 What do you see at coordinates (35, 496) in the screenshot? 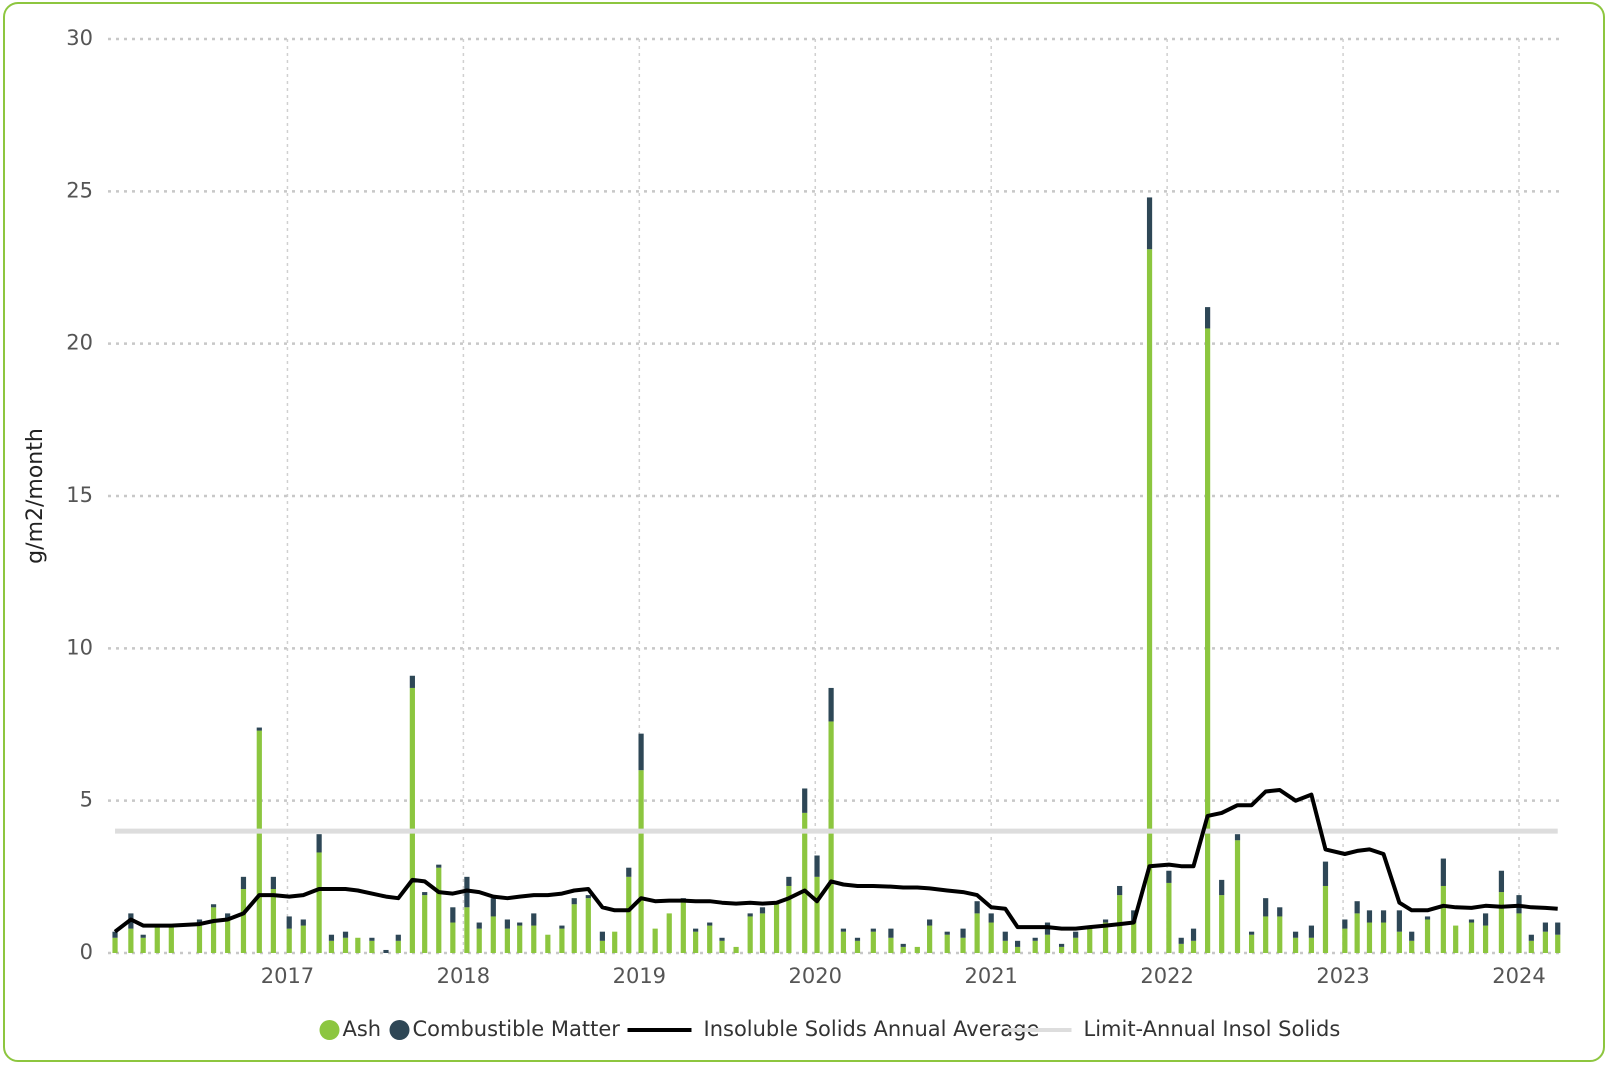
I see `y-axis-label: g/m2/month` at bounding box center [35, 496].